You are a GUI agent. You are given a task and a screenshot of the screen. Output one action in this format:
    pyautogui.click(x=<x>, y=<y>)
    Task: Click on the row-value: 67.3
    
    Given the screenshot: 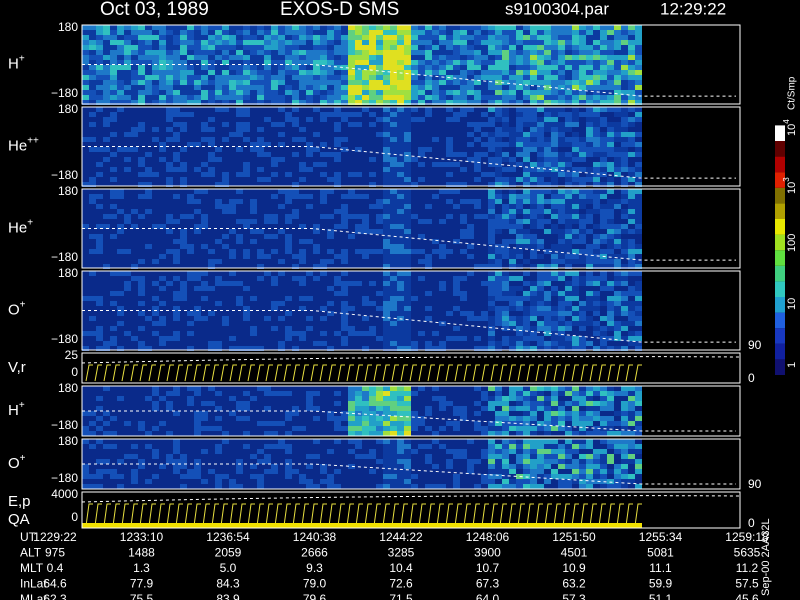 What is the action you would take?
    pyautogui.click(x=488, y=584)
    